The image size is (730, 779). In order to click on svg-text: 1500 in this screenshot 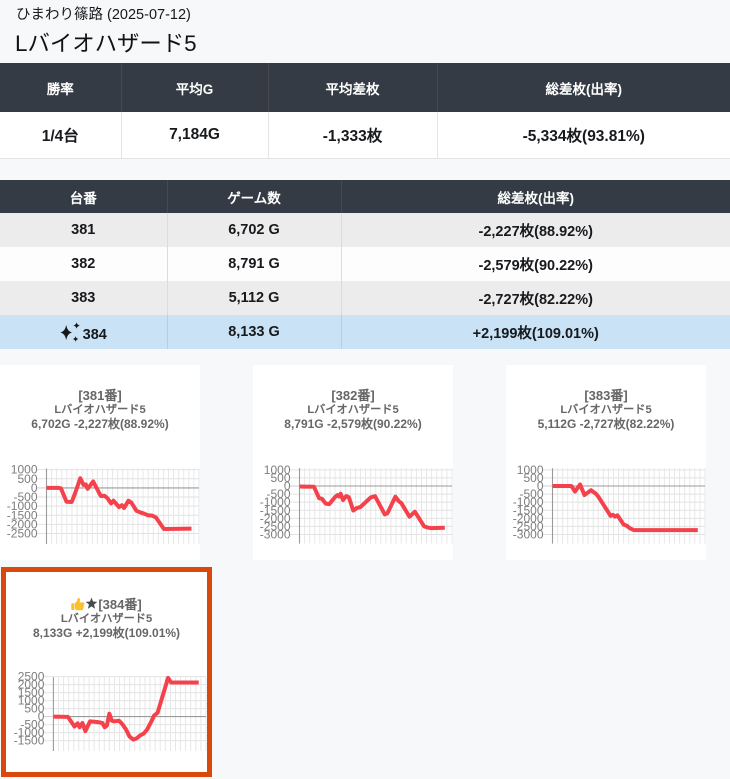, I will do `click(31, 693)`.